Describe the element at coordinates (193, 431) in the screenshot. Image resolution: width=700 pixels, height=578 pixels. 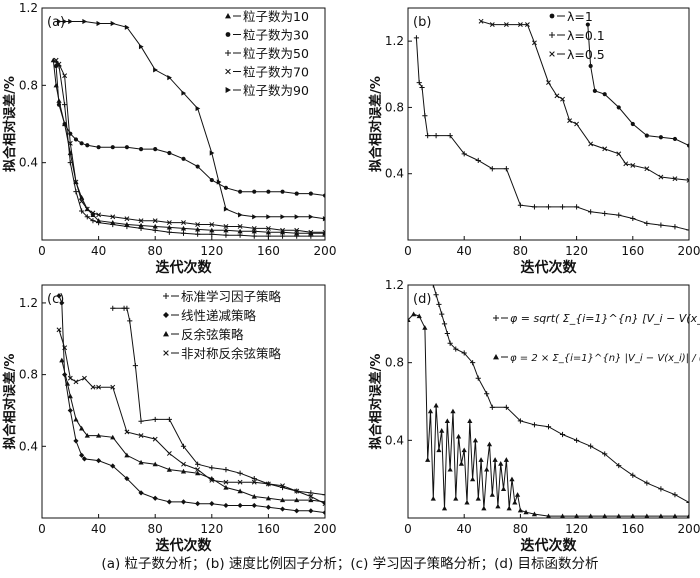
I see `series-line` at that location.